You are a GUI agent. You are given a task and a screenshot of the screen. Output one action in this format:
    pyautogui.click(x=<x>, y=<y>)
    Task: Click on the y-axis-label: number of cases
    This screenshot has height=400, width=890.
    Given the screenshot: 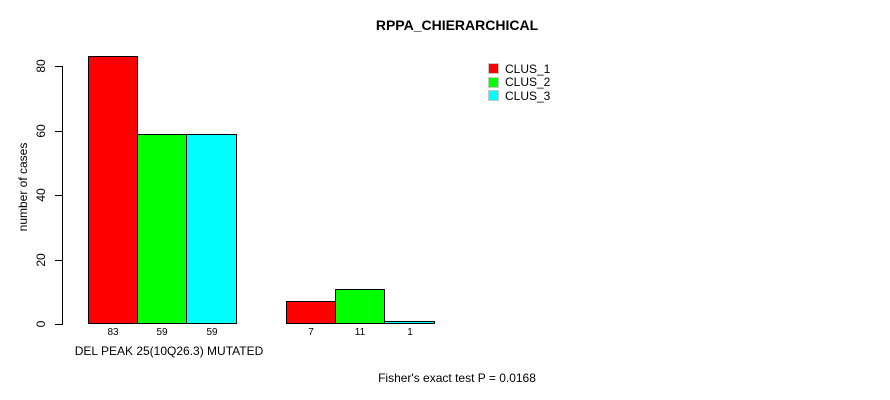 What is the action you would take?
    pyautogui.click(x=23, y=187)
    